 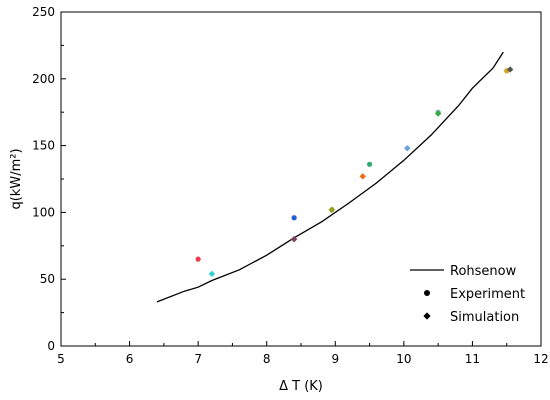 What do you see at coordinates (427, 316) in the screenshot?
I see `legend-diamond-swatch` at bounding box center [427, 316].